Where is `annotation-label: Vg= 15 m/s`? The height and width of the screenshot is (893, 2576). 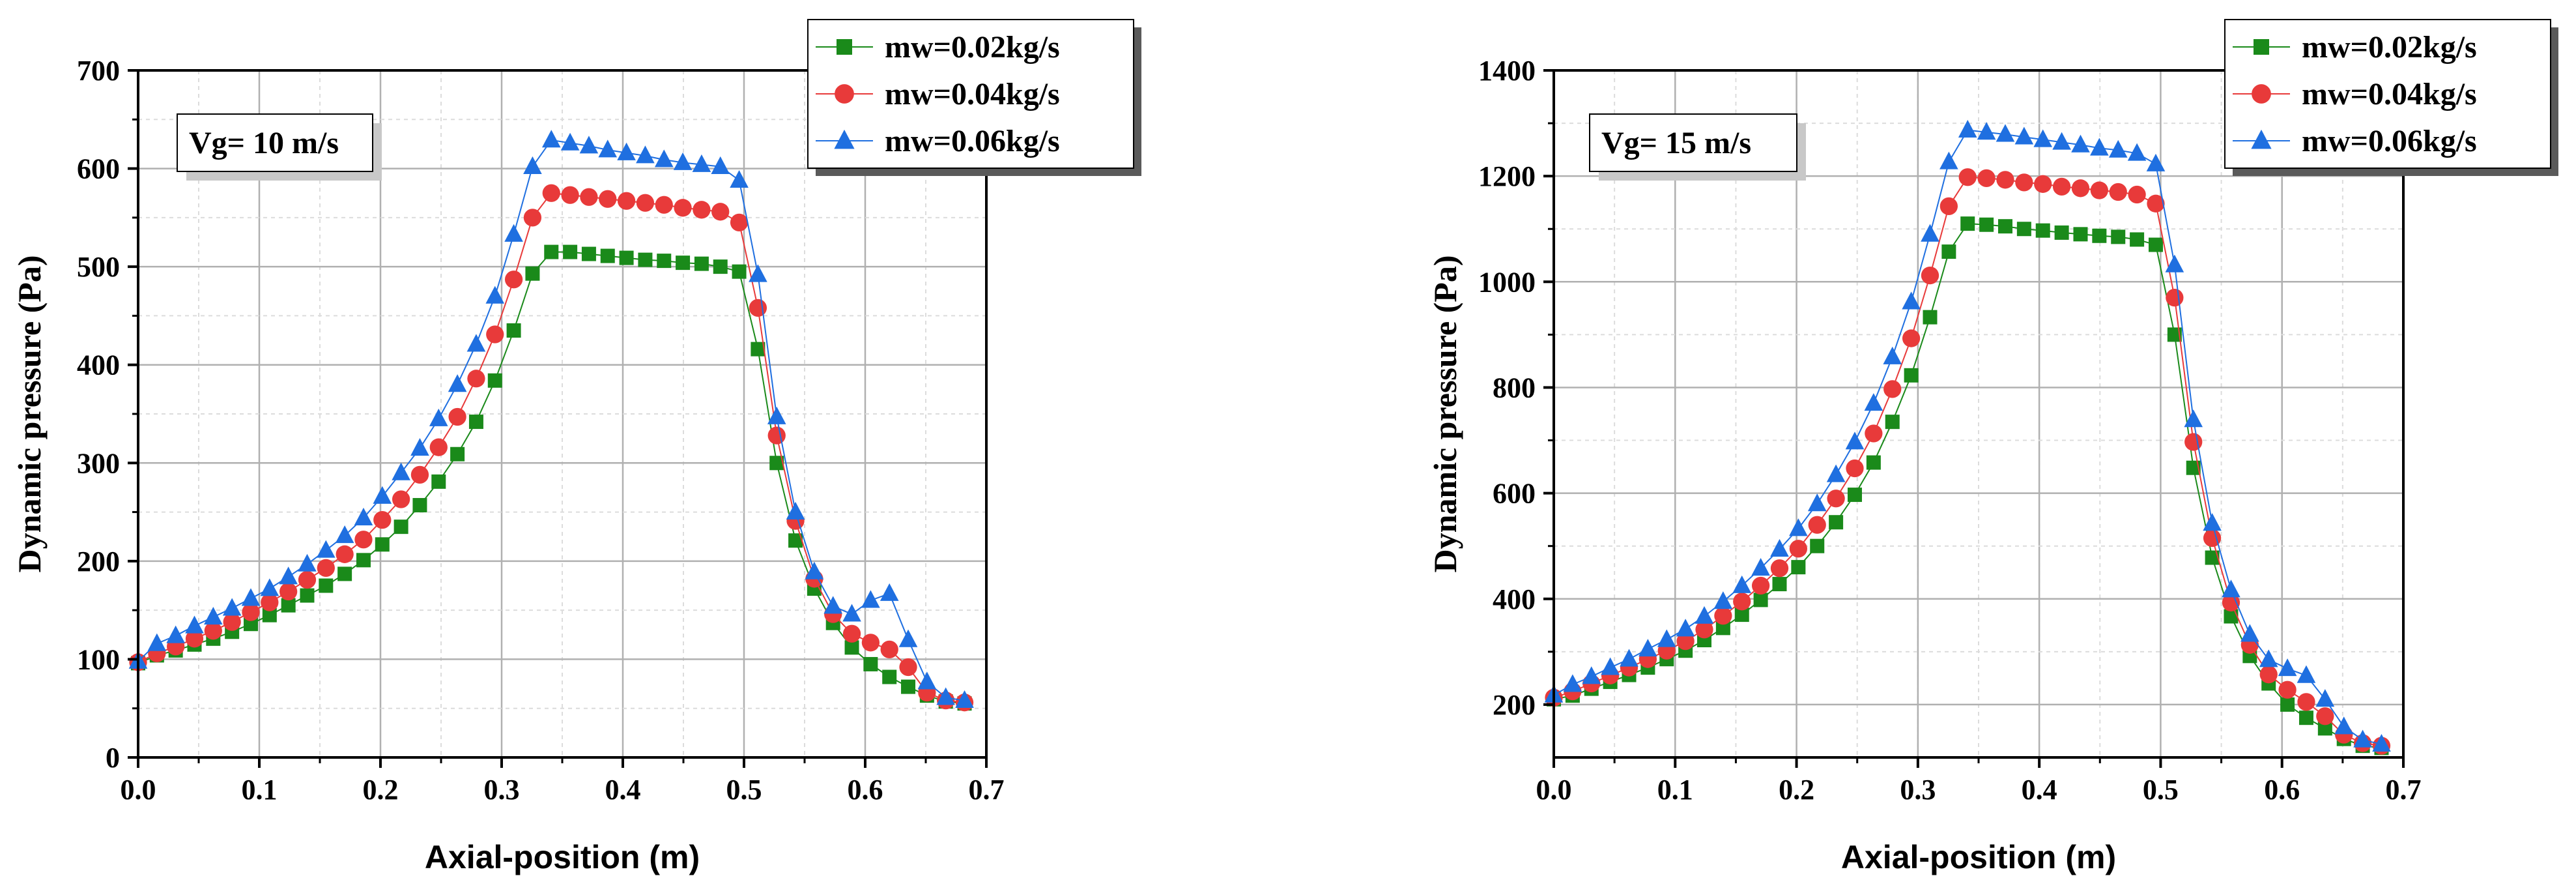 annotation-label: Vg= 15 m/s is located at coordinates (1676, 143).